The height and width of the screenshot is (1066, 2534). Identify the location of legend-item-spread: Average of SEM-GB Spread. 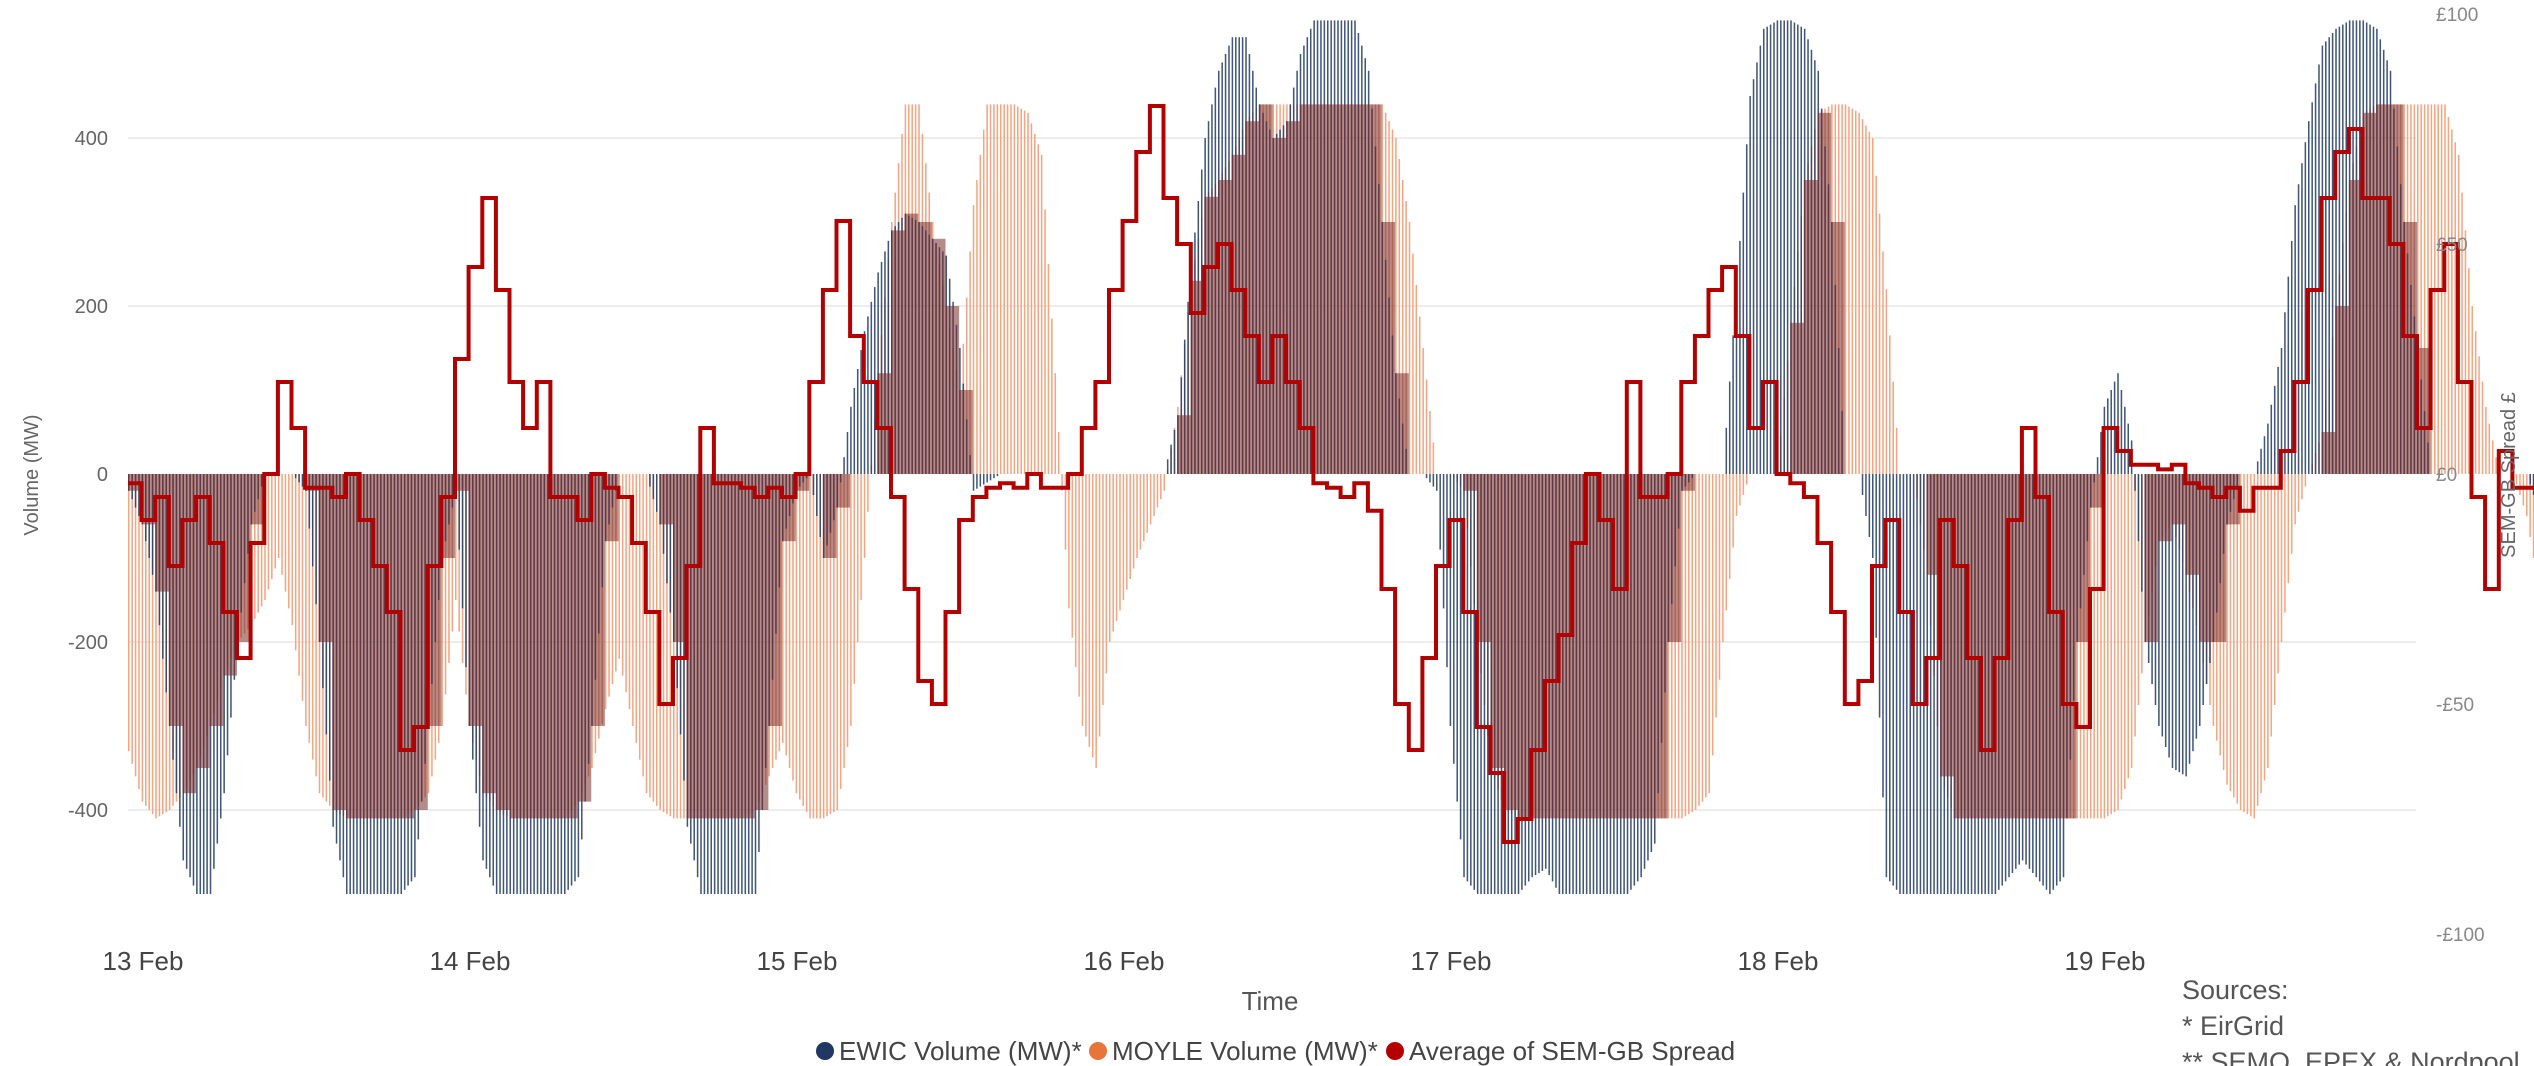
(1560, 1051).